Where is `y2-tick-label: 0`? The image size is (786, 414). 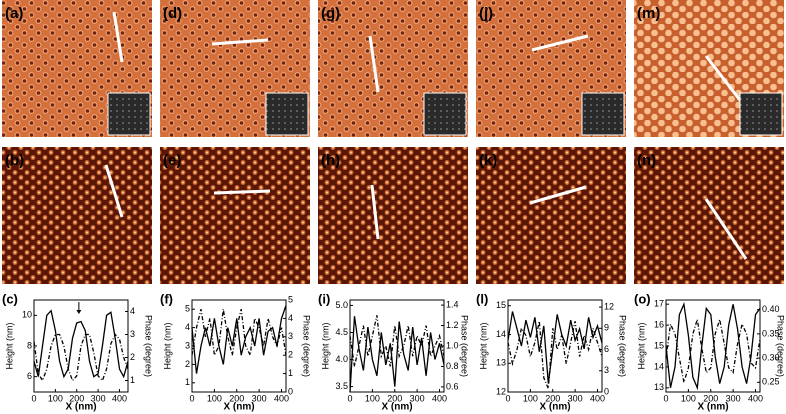 y2-tick-label: 0 is located at coordinates (606, 391).